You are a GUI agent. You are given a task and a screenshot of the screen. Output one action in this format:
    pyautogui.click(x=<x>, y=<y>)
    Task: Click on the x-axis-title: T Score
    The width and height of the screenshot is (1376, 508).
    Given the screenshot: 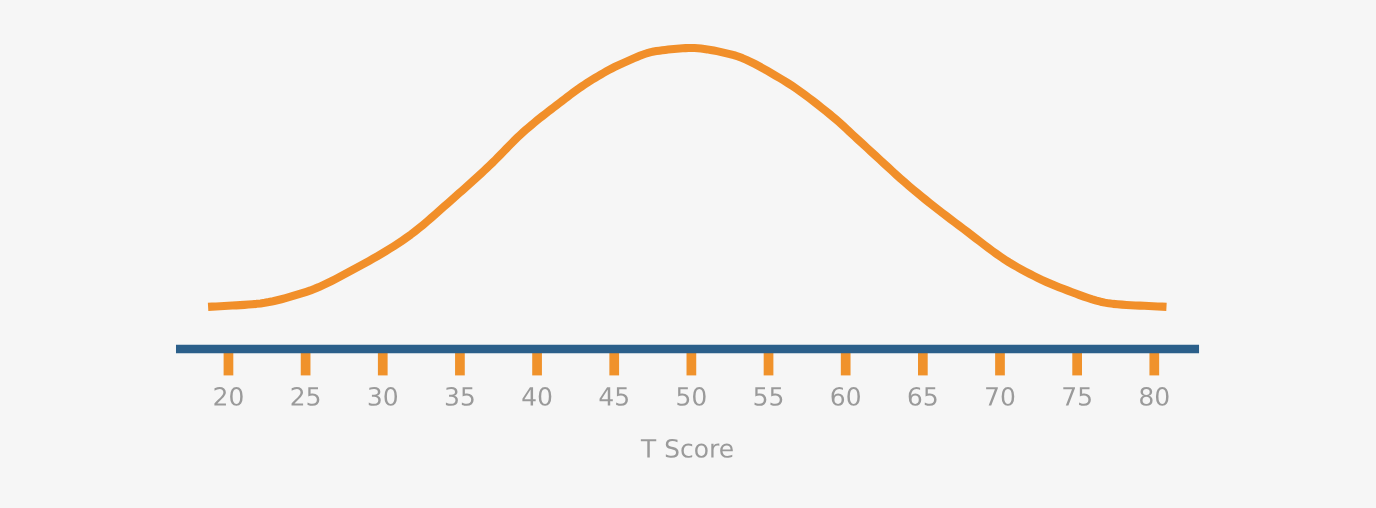 What is the action you would take?
    pyautogui.click(x=686, y=448)
    